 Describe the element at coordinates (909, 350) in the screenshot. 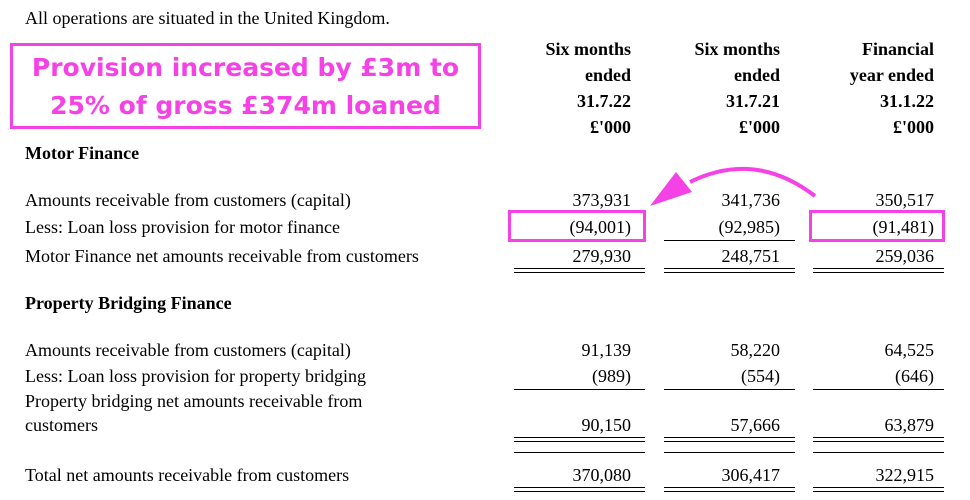

I see `cell-value: 64,525` at that location.